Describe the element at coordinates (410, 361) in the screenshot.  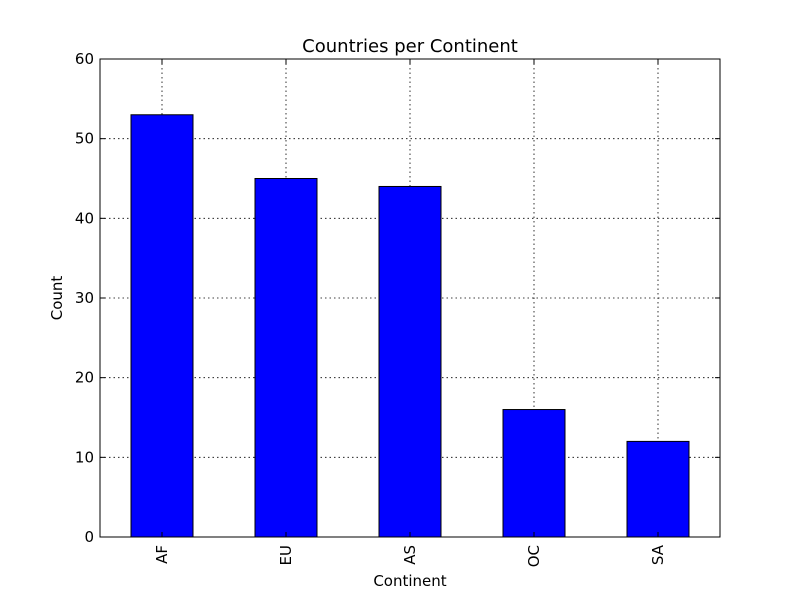
I see `bar-as` at that location.